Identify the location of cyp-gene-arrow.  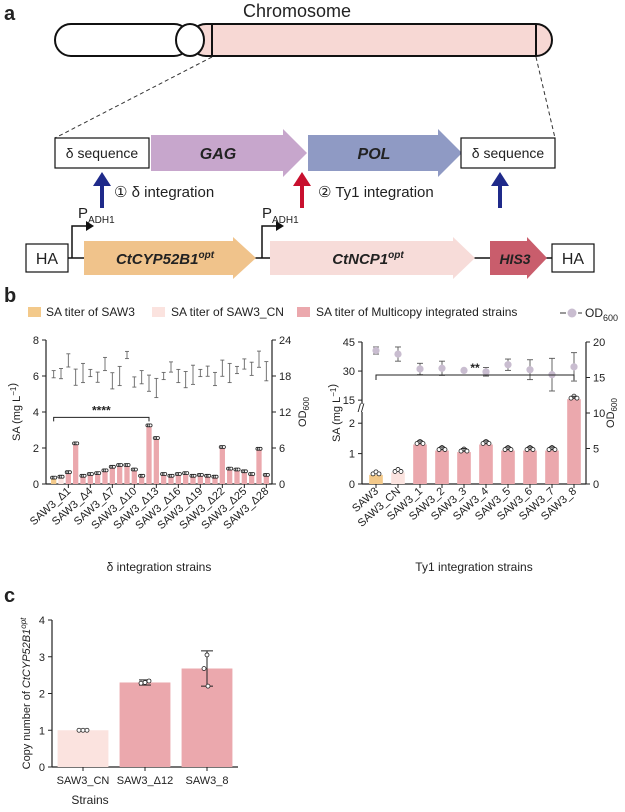
(170, 258).